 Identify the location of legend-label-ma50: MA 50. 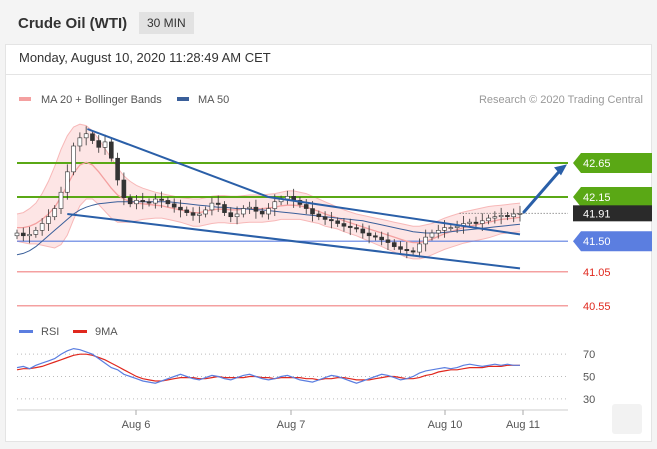
(213, 100).